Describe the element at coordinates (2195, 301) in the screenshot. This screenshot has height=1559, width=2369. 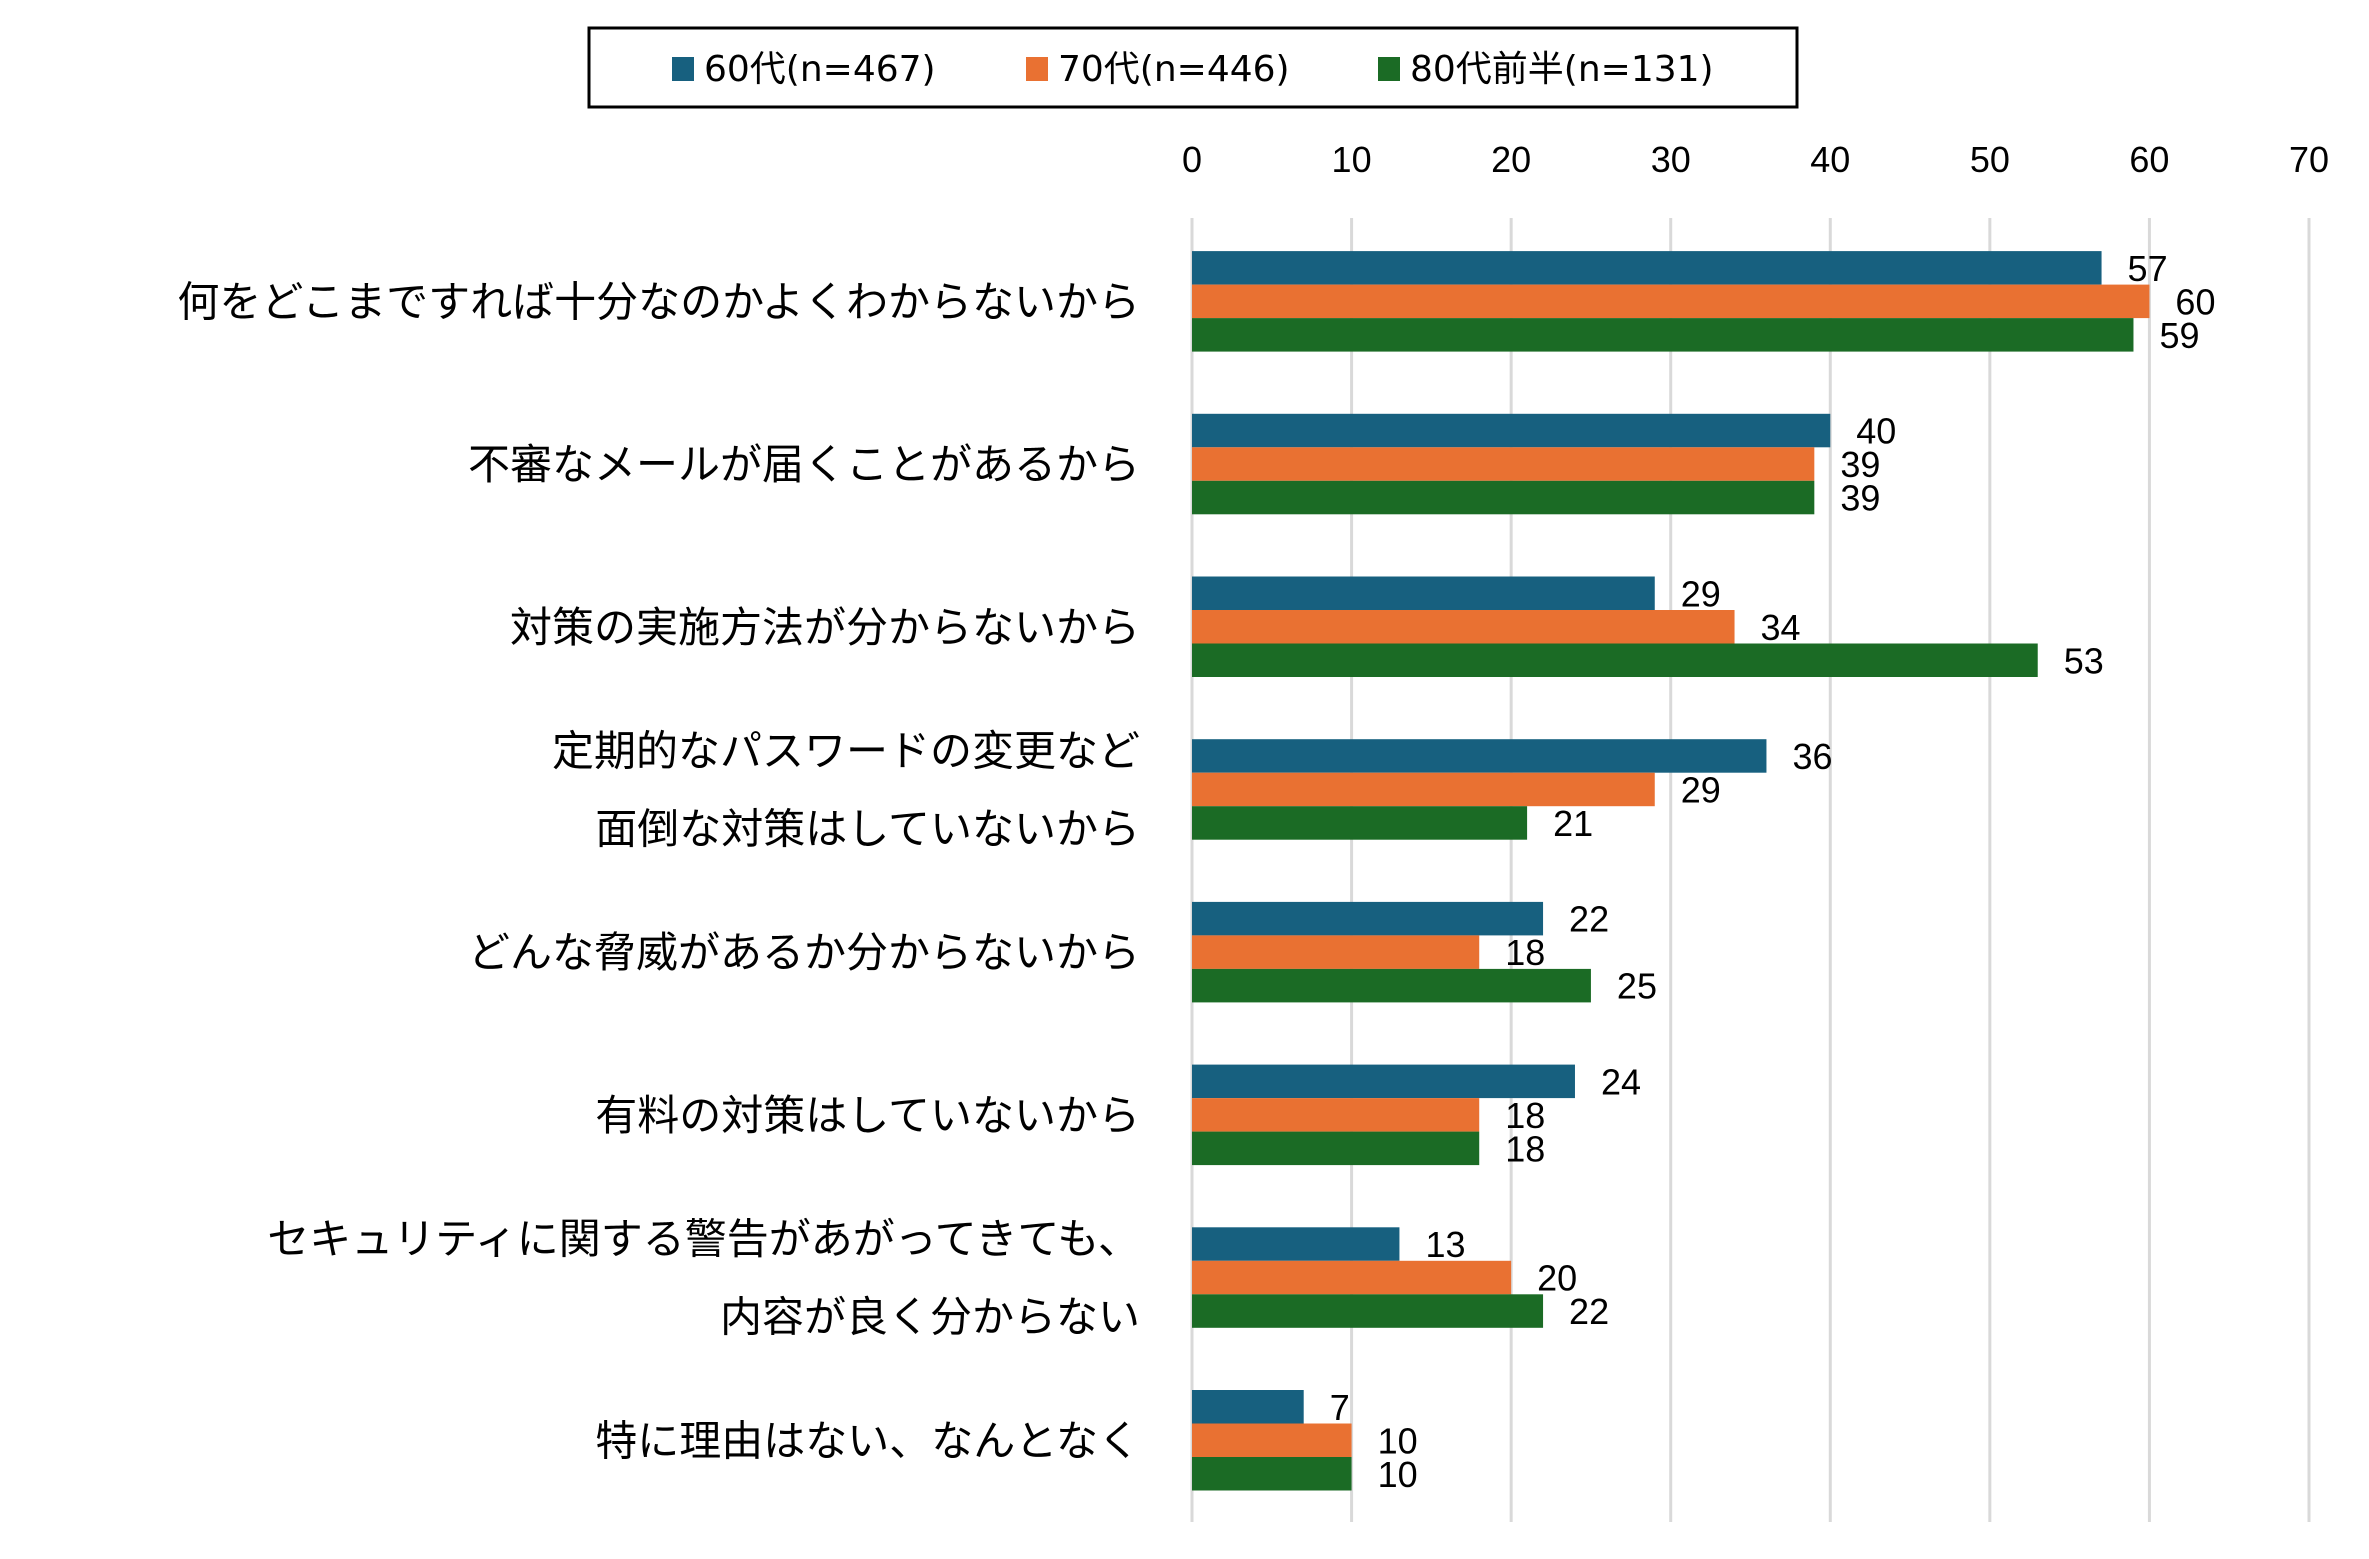
I see `data-label: 60` at that location.